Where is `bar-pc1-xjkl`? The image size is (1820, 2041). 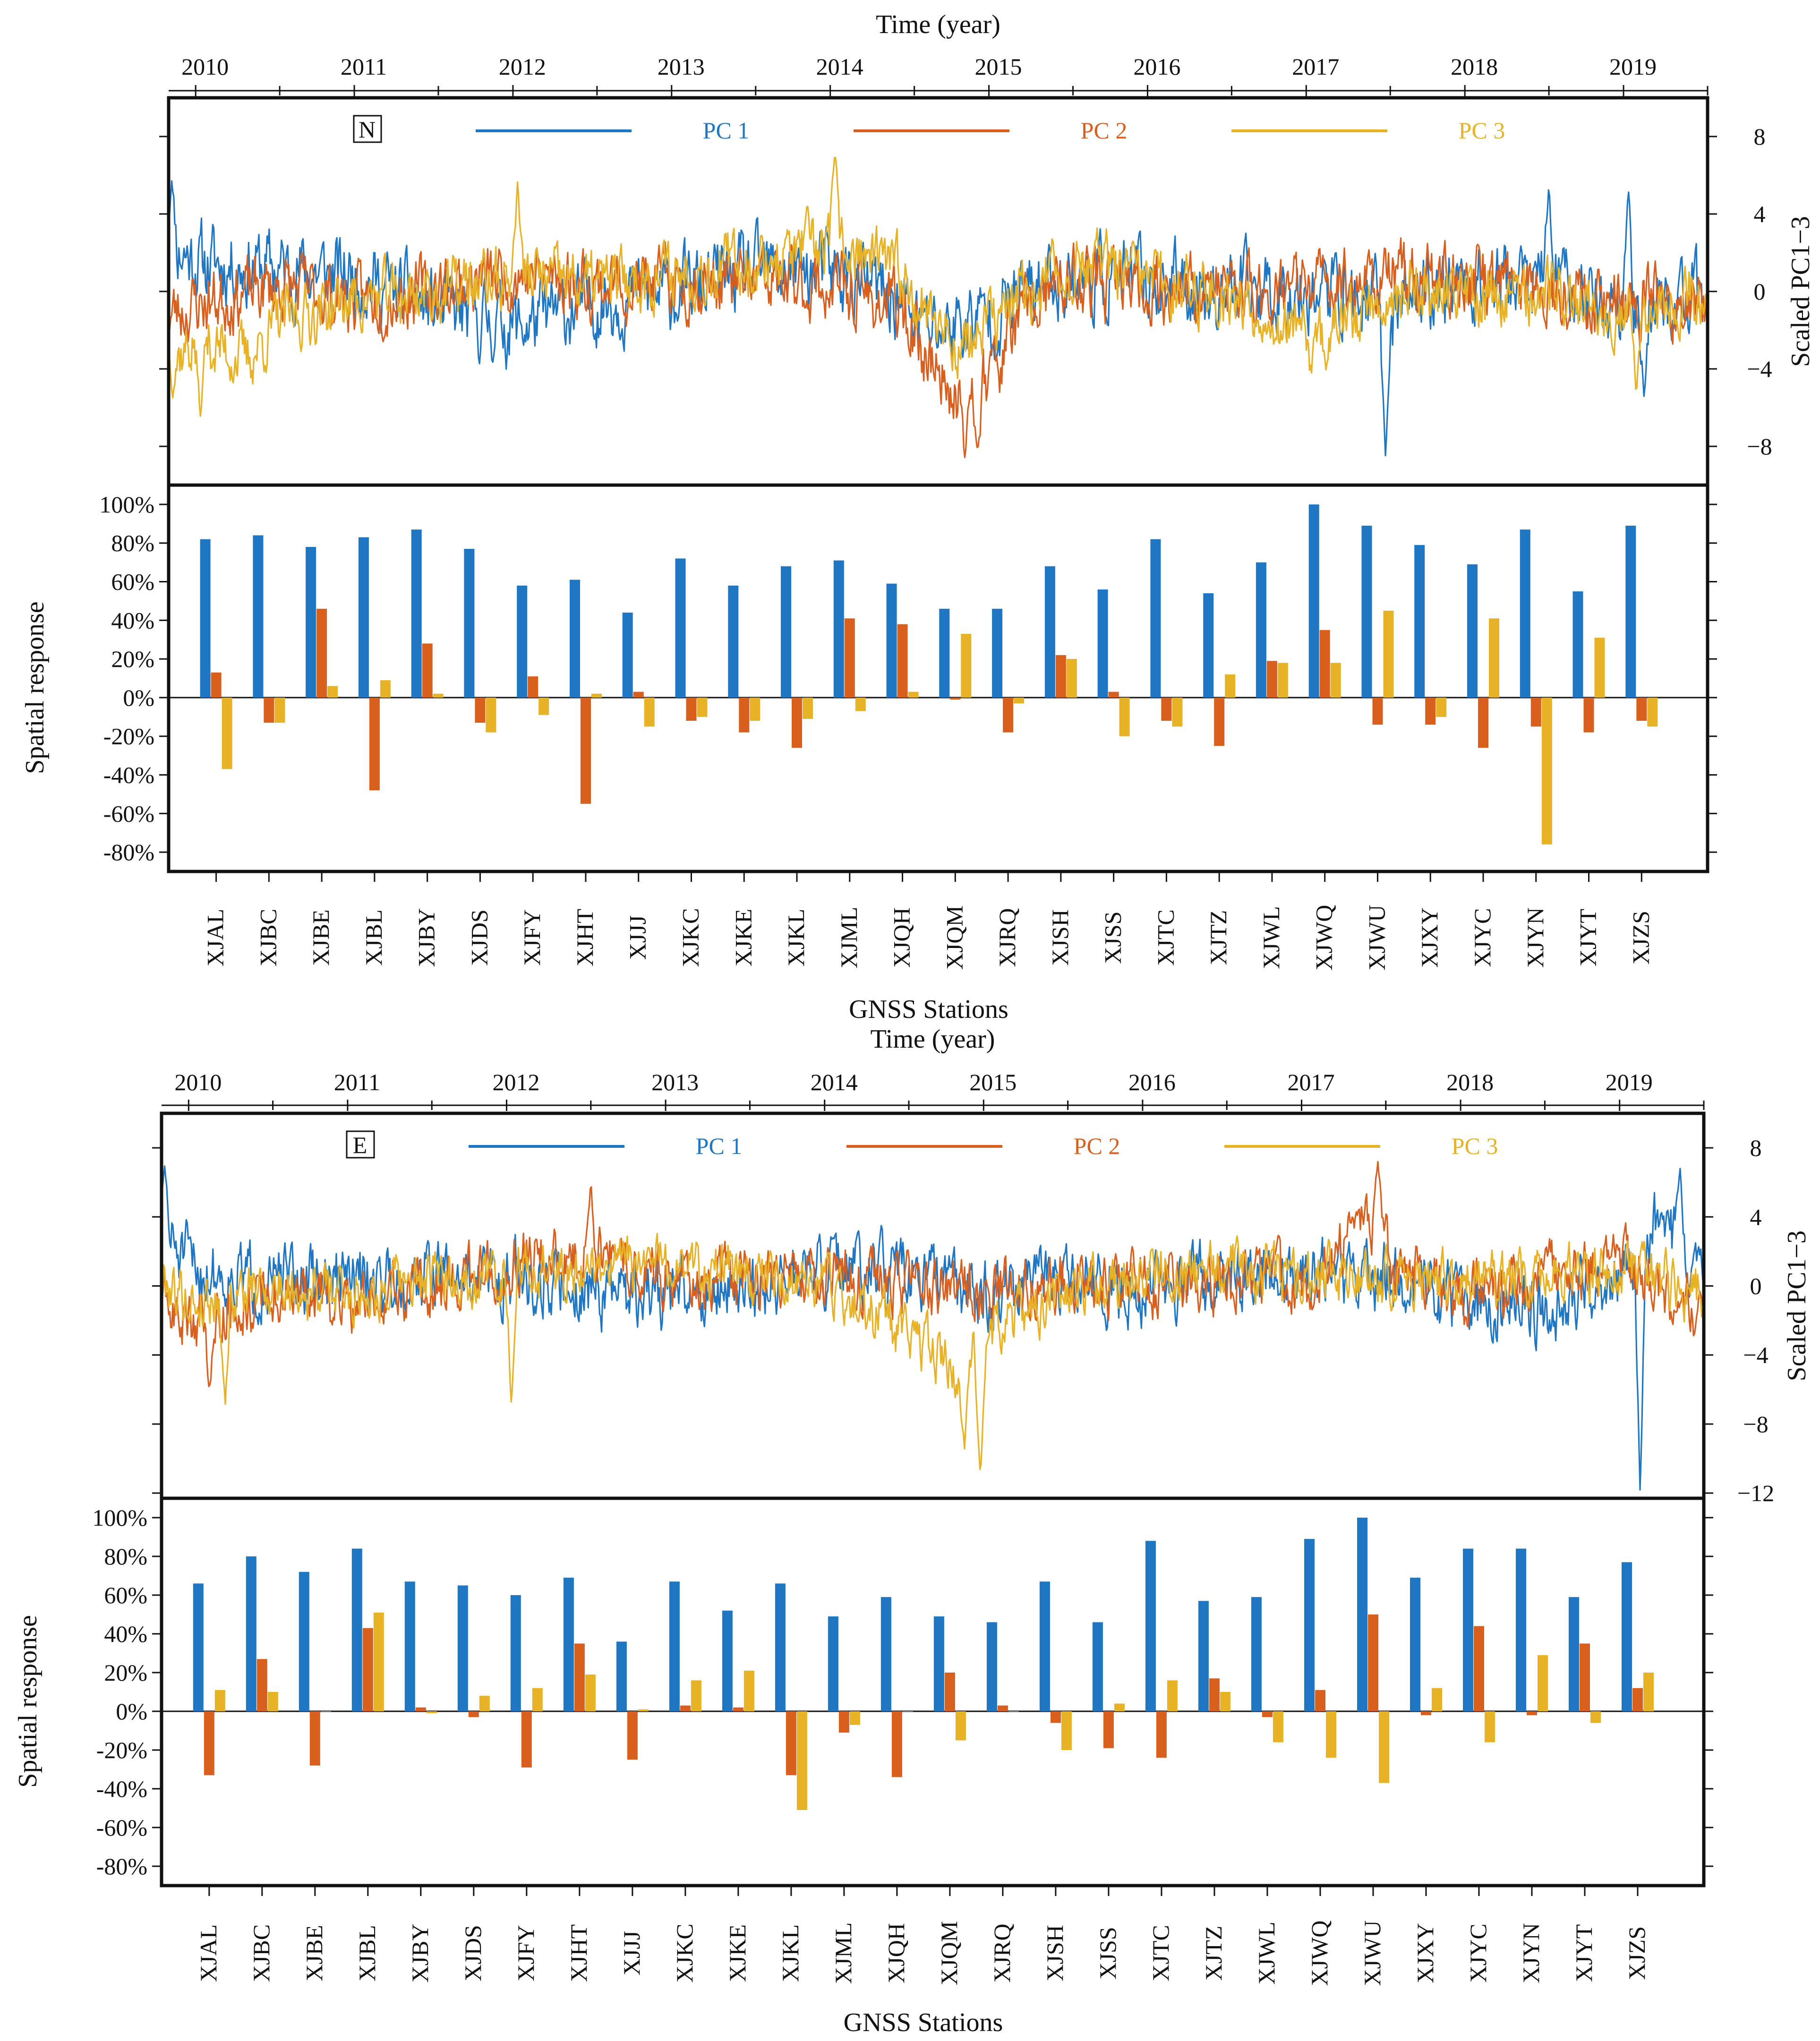
bar-pc1-xjkl is located at coordinates (780, 1647).